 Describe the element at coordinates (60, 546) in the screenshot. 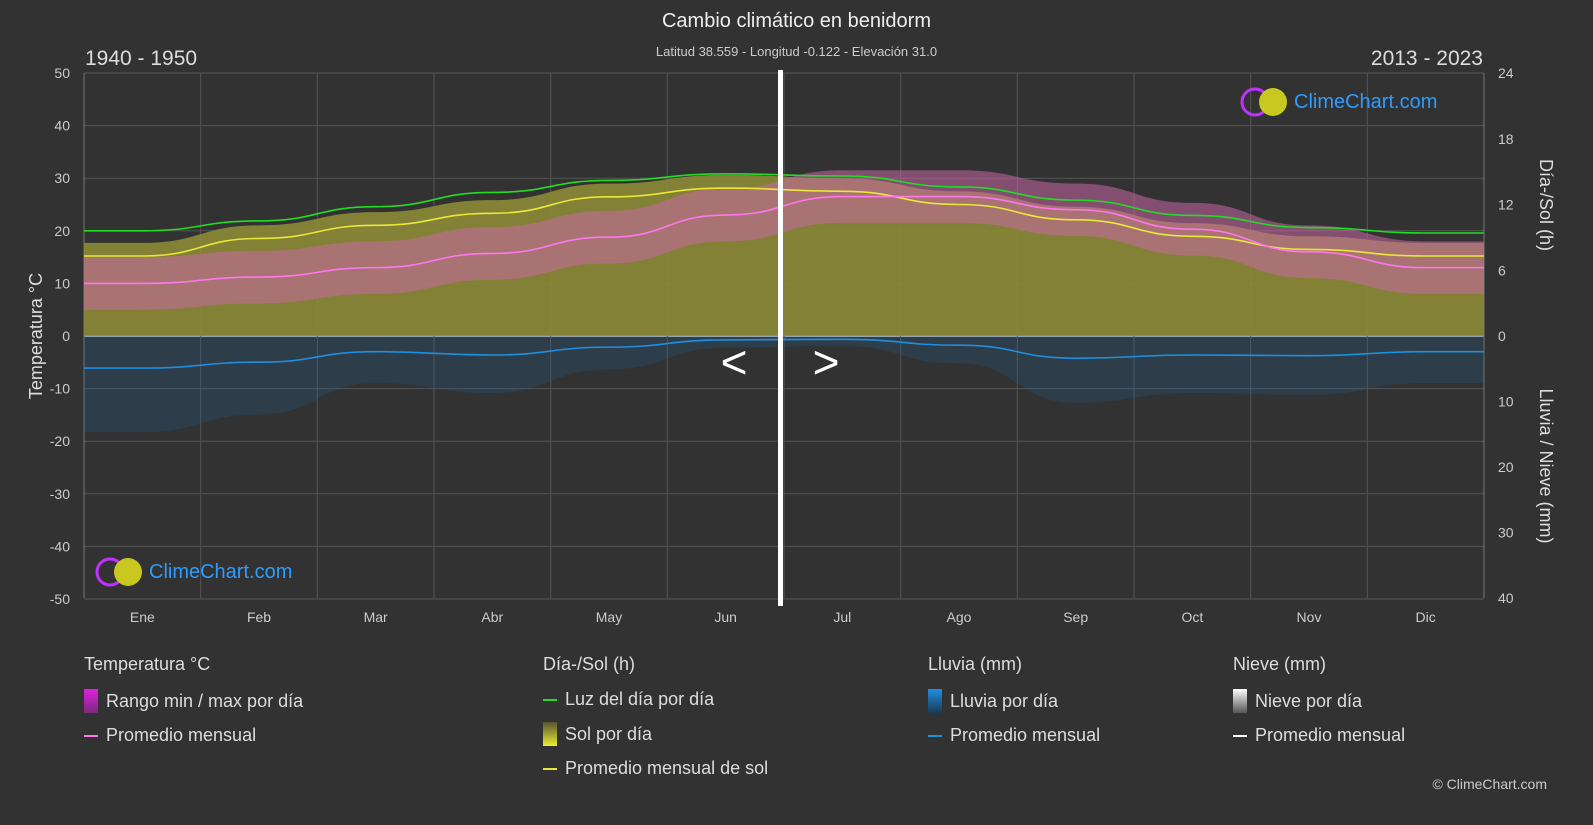

I see `y-left-tick-label: -40` at that location.